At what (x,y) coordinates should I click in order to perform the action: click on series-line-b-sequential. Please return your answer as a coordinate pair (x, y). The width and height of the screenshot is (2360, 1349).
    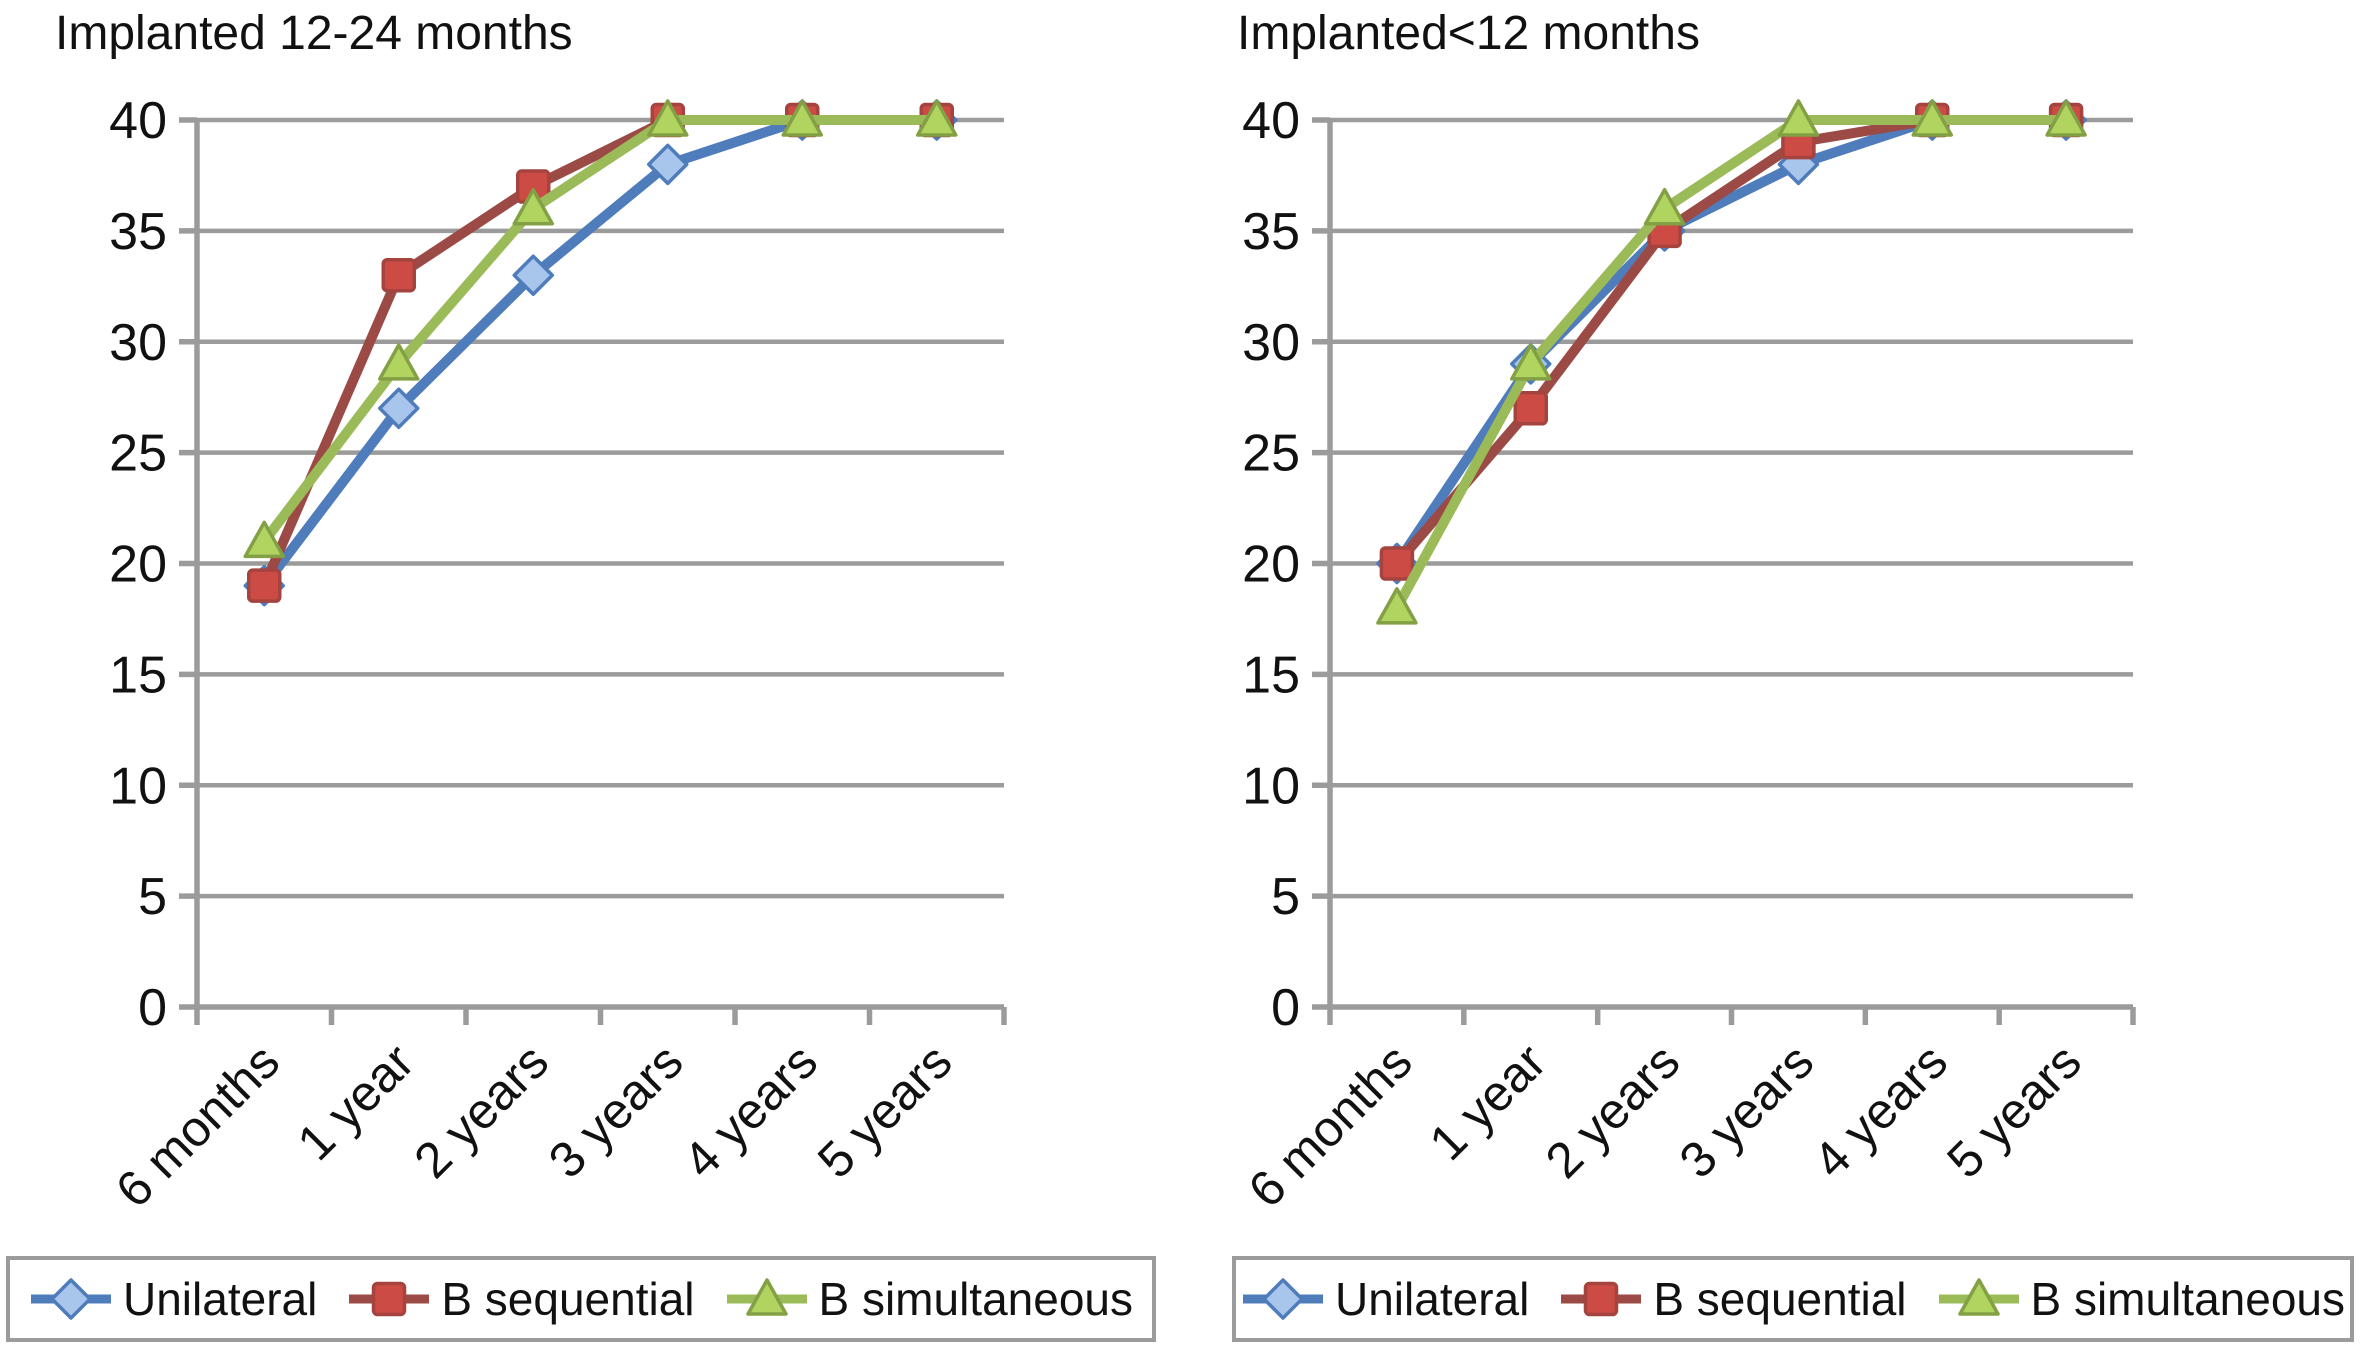
    Looking at the image, I should click on (600, 353).